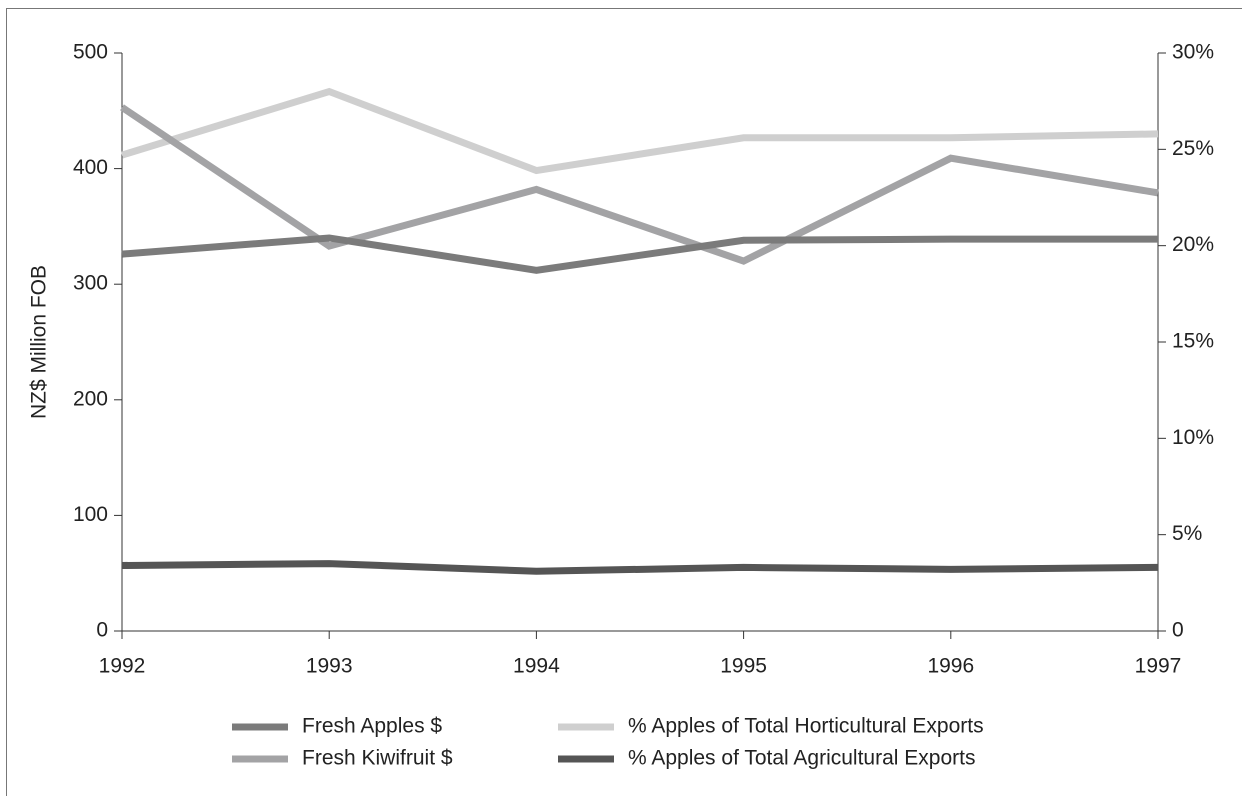 This screenshot has height=796, width=1242. Describe the element at coordinates (377, 758) in the screenshot. I see `legend-label: Fresh Kiwifruit $` at that location.